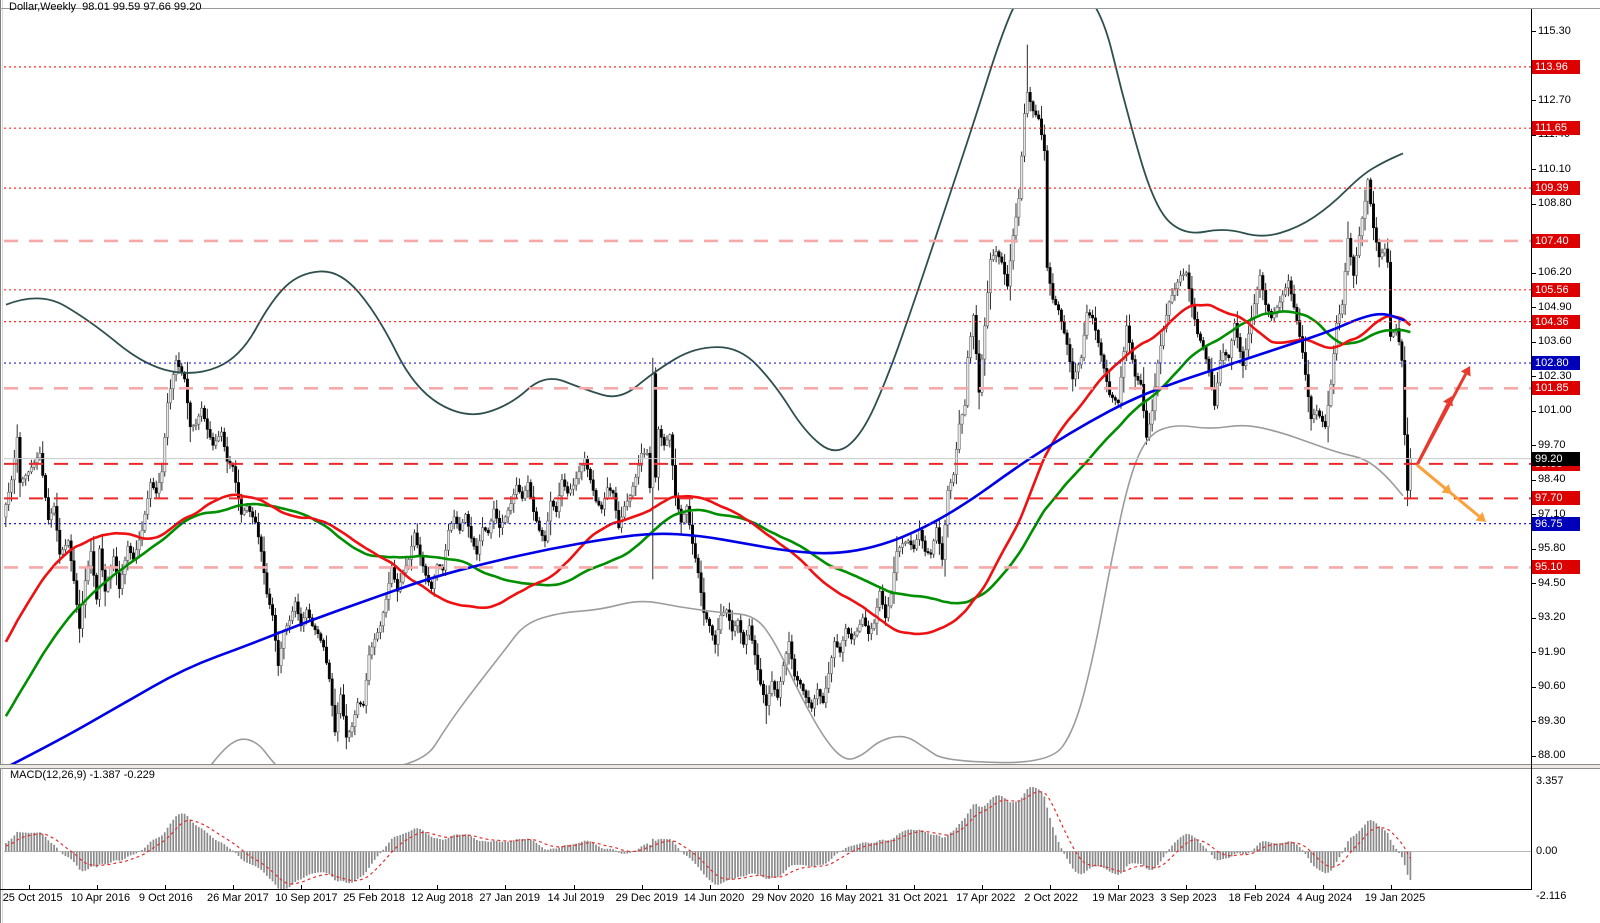 The image size is (1600, 923). Describe the element at coordinates (1556, 567) in the screenshot. I see `price-level-badge-95.10: 95.10` at that location.